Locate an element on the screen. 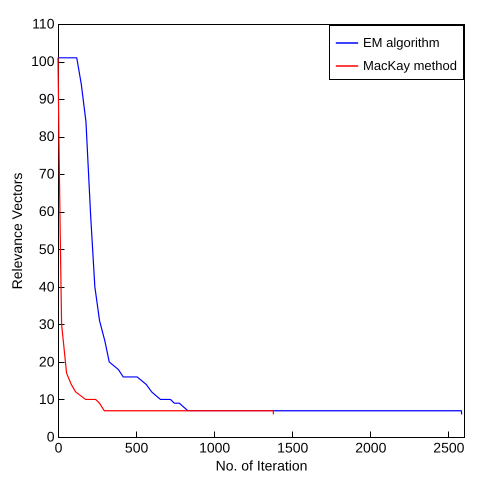 This screenshot has height=479, width=490. y-tick-label: 110 is located at coordinates (43, 24).